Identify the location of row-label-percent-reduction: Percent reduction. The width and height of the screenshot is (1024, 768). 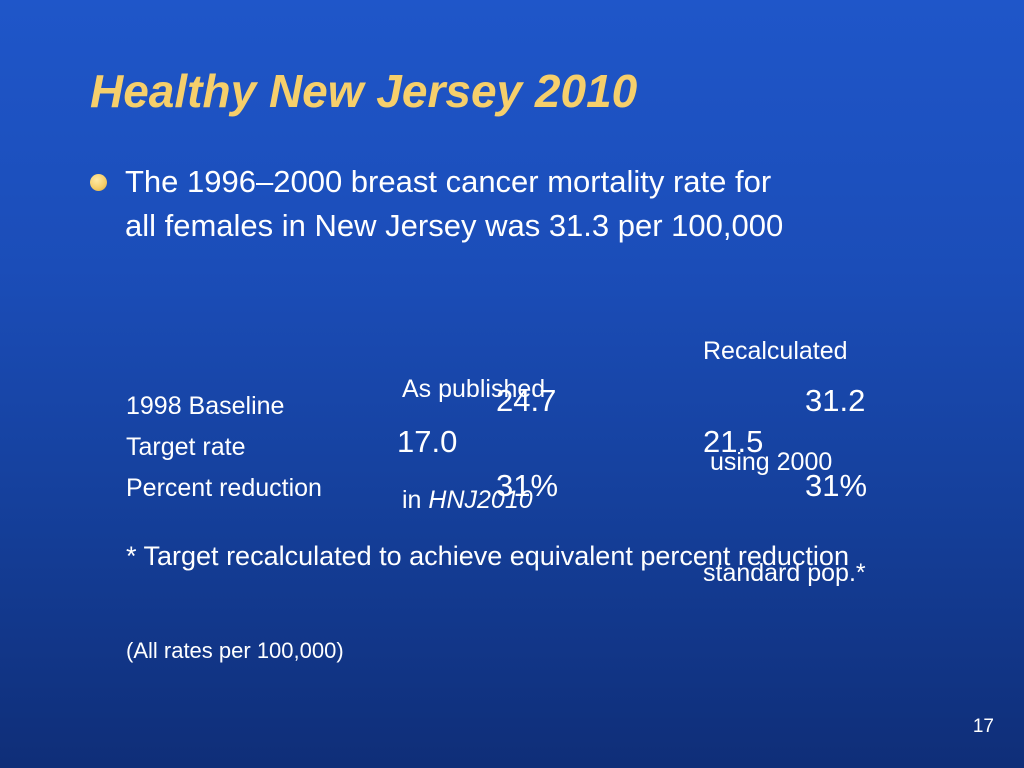
(224, 488).